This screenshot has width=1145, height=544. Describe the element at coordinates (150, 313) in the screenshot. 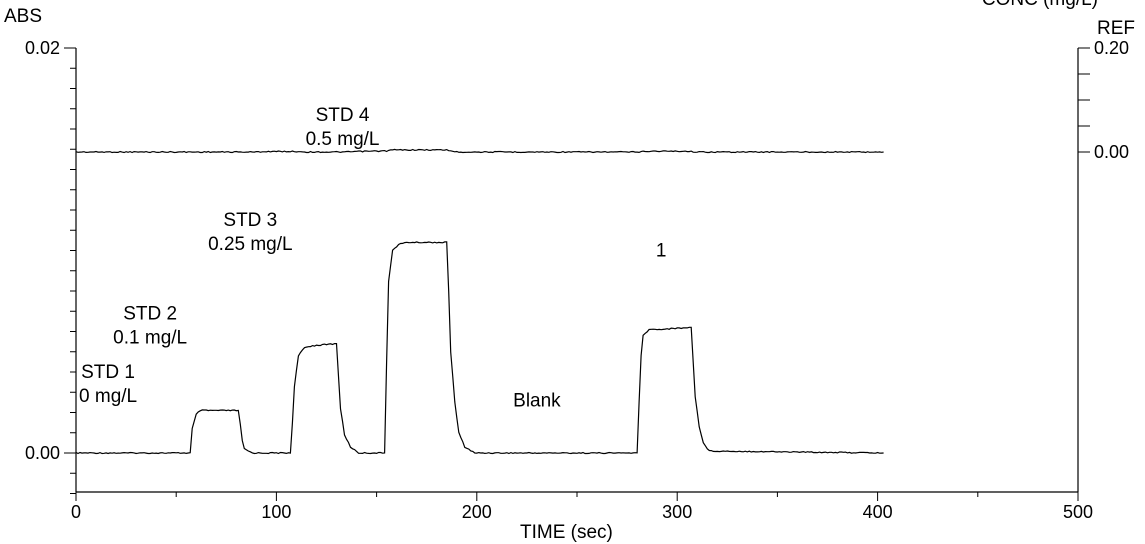

I see `annotation-label: STD 2` at that location.